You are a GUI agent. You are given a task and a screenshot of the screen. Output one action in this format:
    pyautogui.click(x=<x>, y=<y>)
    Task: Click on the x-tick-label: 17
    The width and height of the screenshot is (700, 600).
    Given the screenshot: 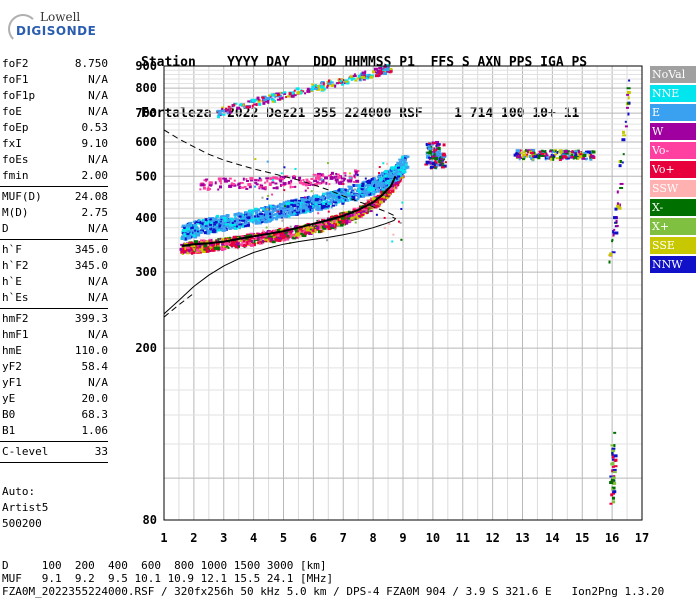 What is the action you would take?
    pyautogui.click(x=642, y=538)
    